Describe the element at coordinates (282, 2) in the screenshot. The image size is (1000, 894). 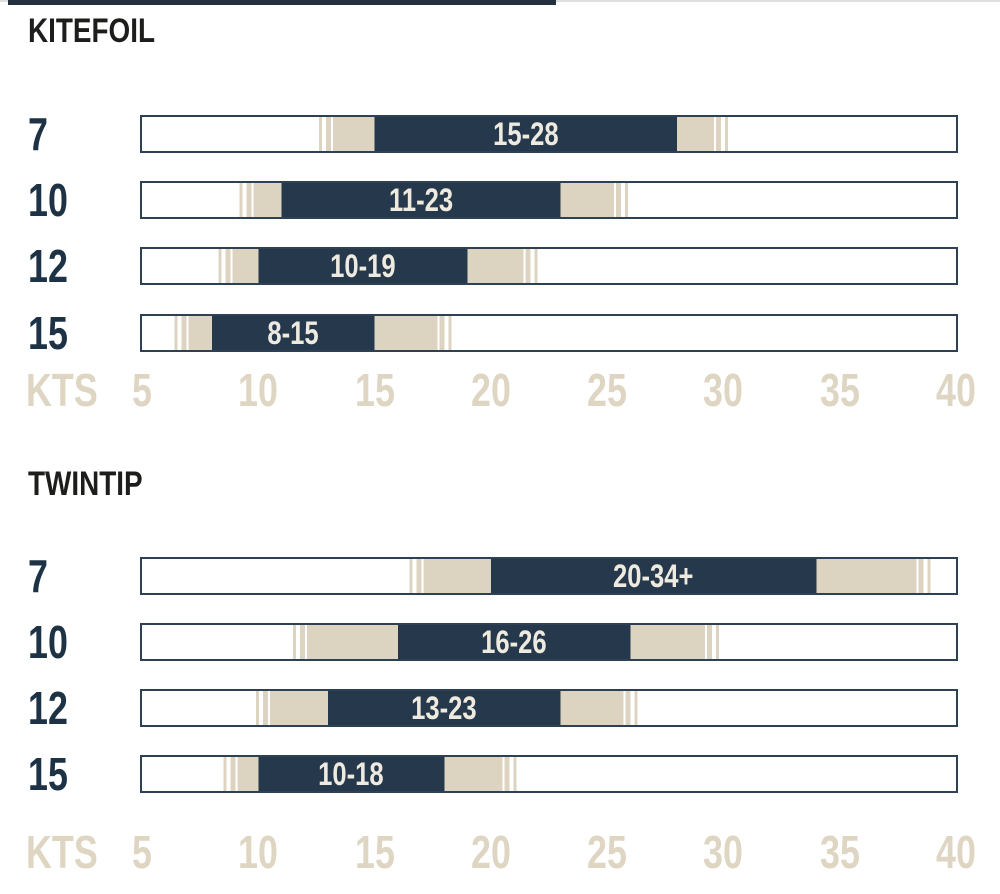
I see `top-divider-dark` at that location.